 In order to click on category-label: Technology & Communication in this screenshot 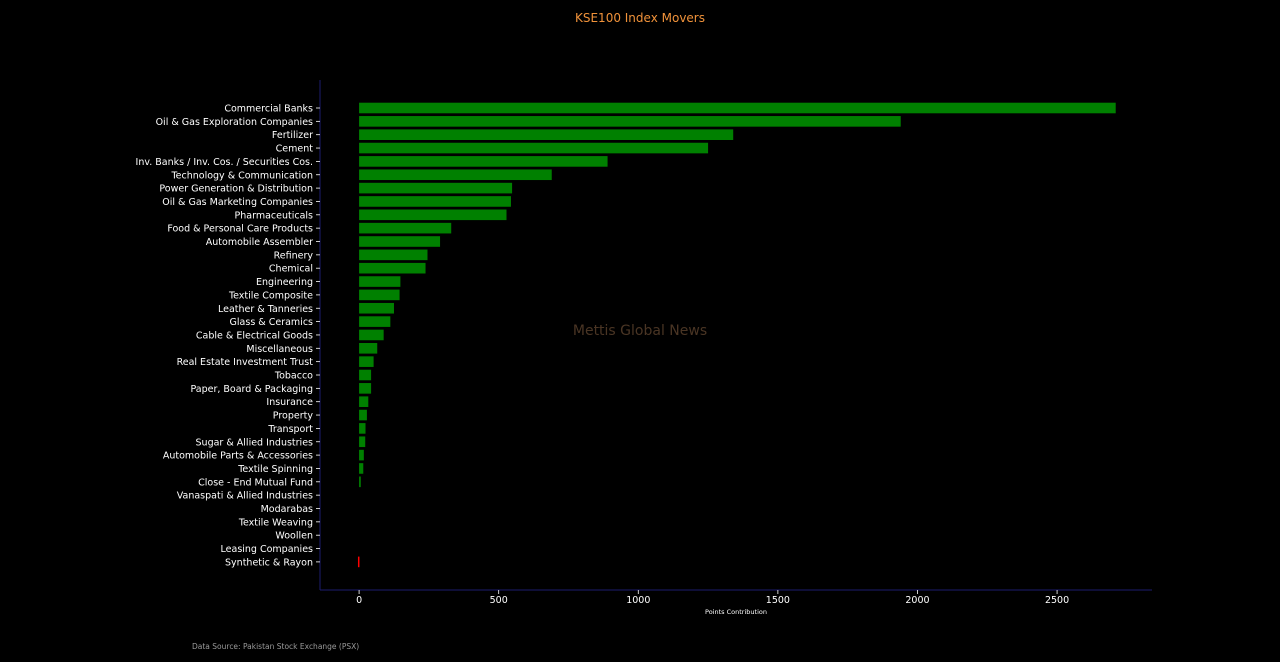, I will do `click(241, 175)`.